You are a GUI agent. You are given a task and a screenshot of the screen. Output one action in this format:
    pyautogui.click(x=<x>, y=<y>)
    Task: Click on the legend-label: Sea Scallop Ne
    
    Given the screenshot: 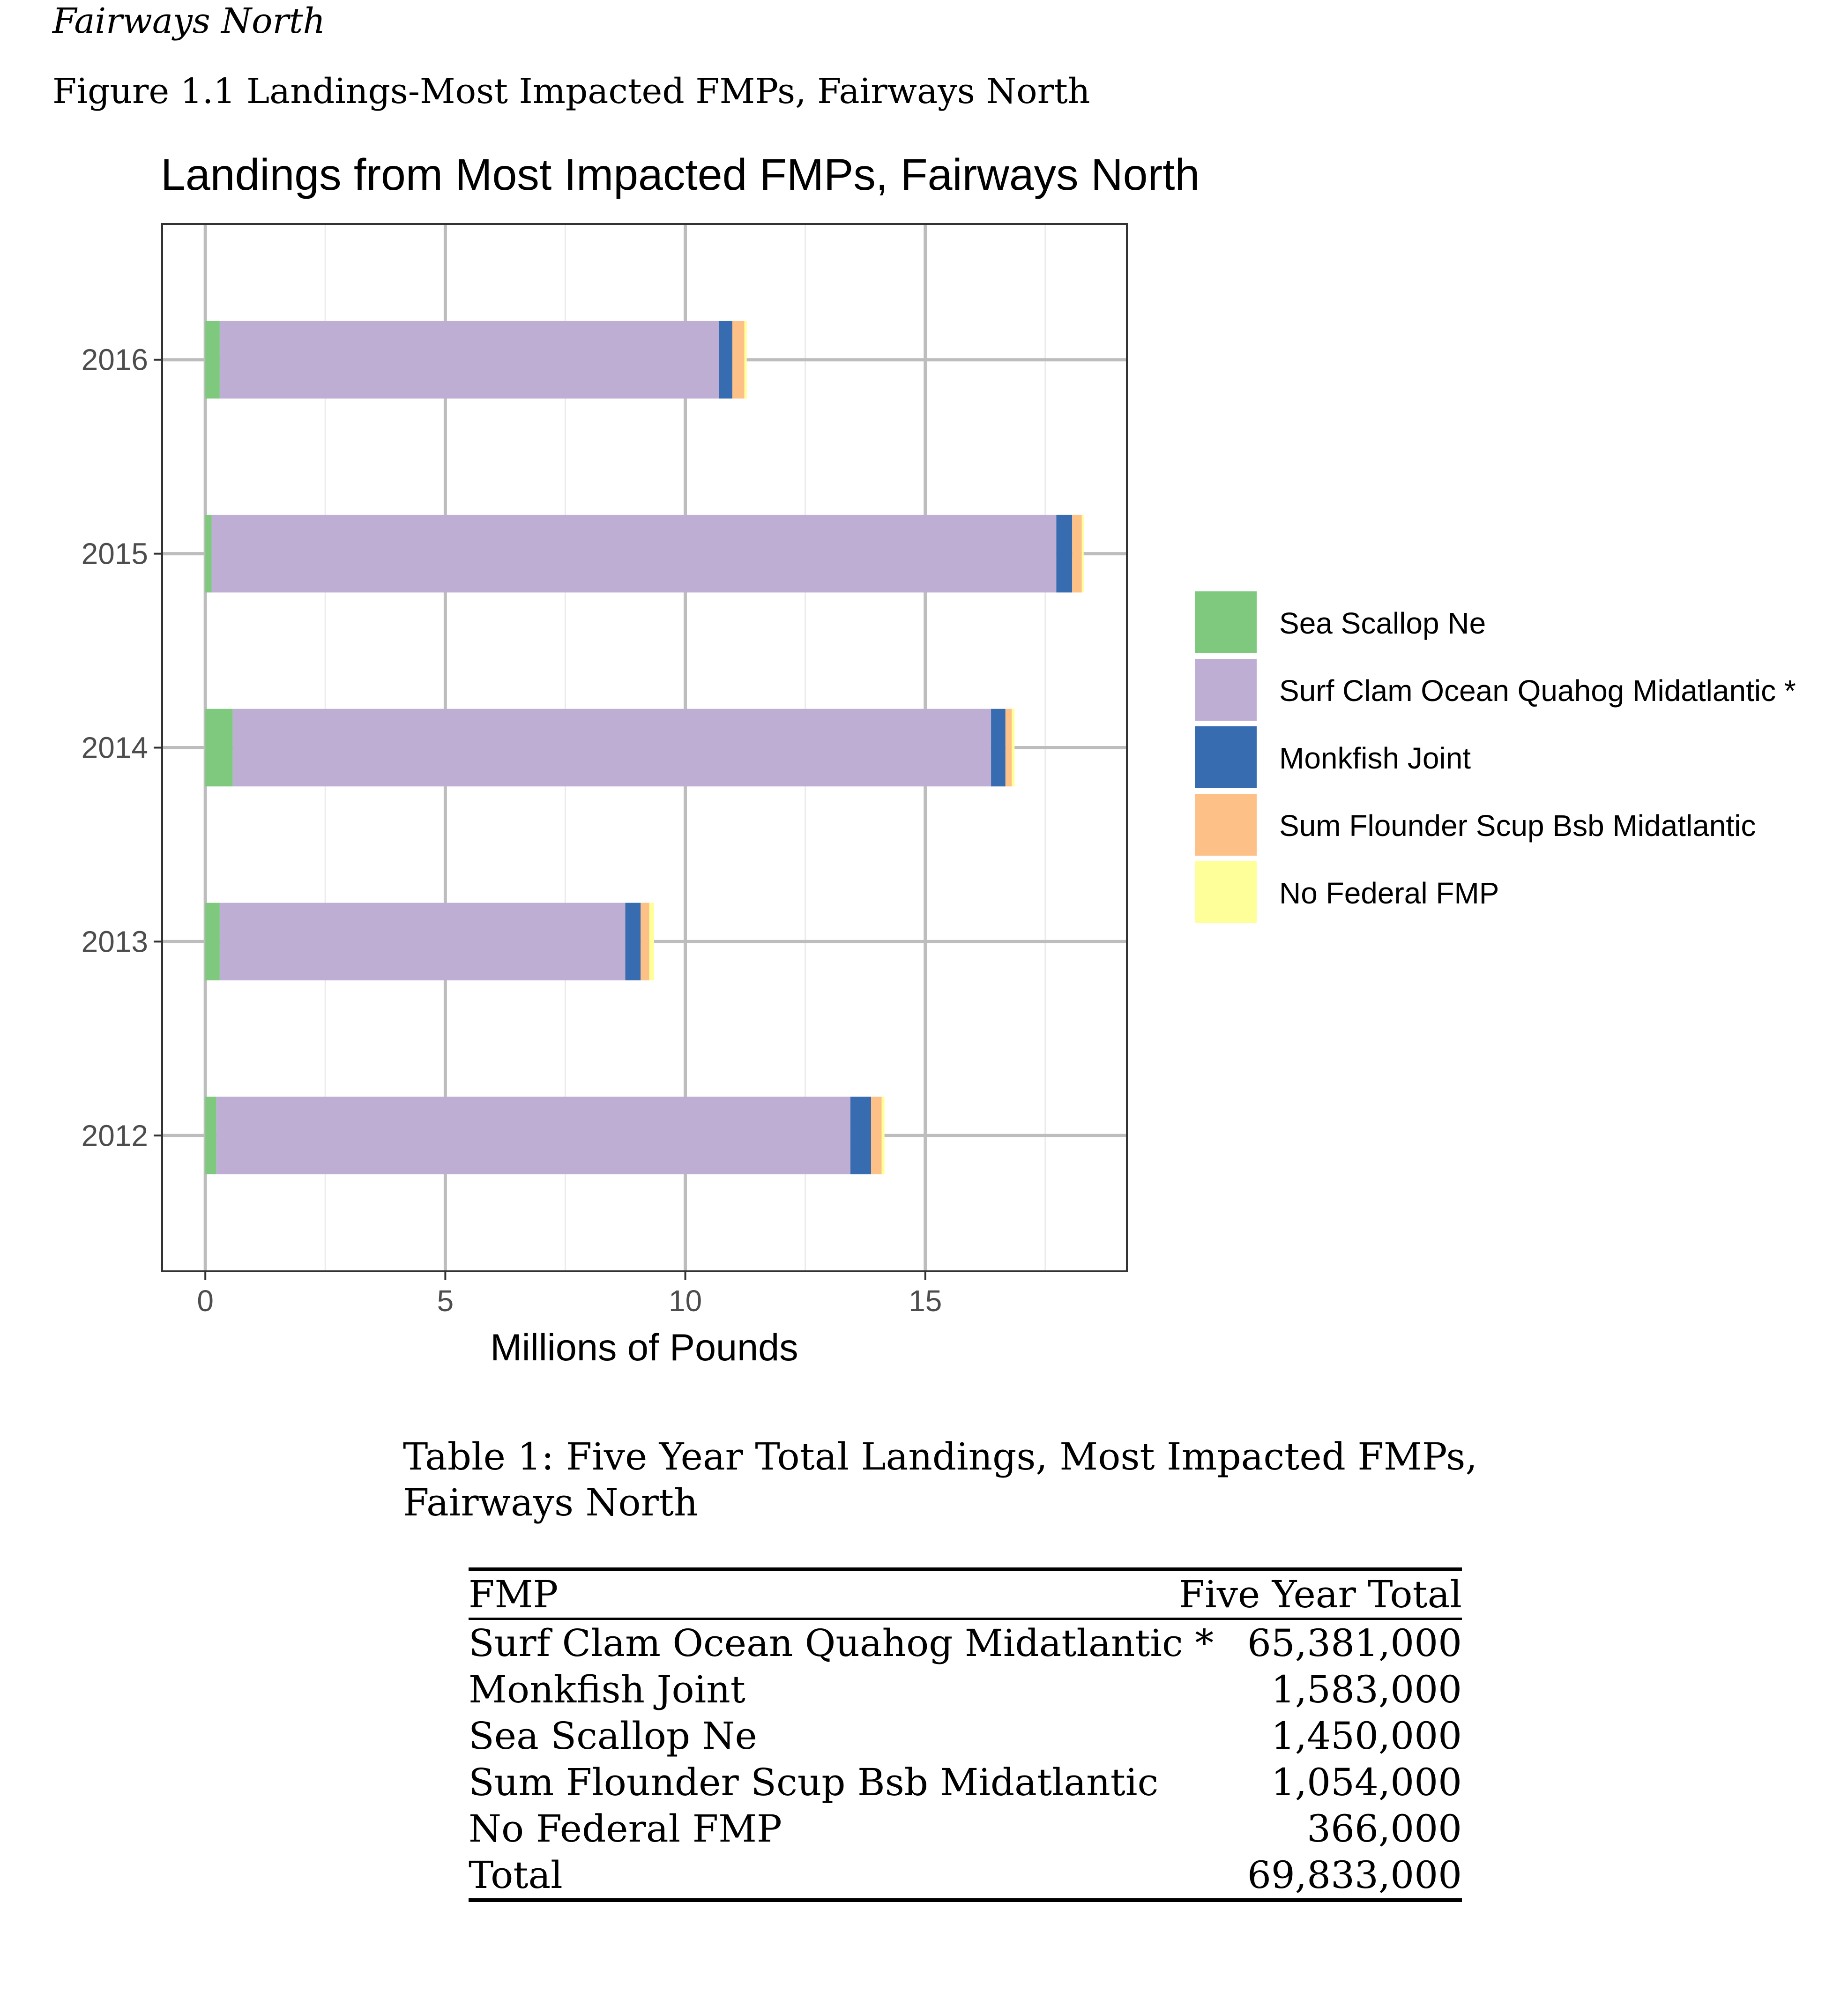 What is the action you would take?
    pyautogui.click(x=1382, y=623)
    